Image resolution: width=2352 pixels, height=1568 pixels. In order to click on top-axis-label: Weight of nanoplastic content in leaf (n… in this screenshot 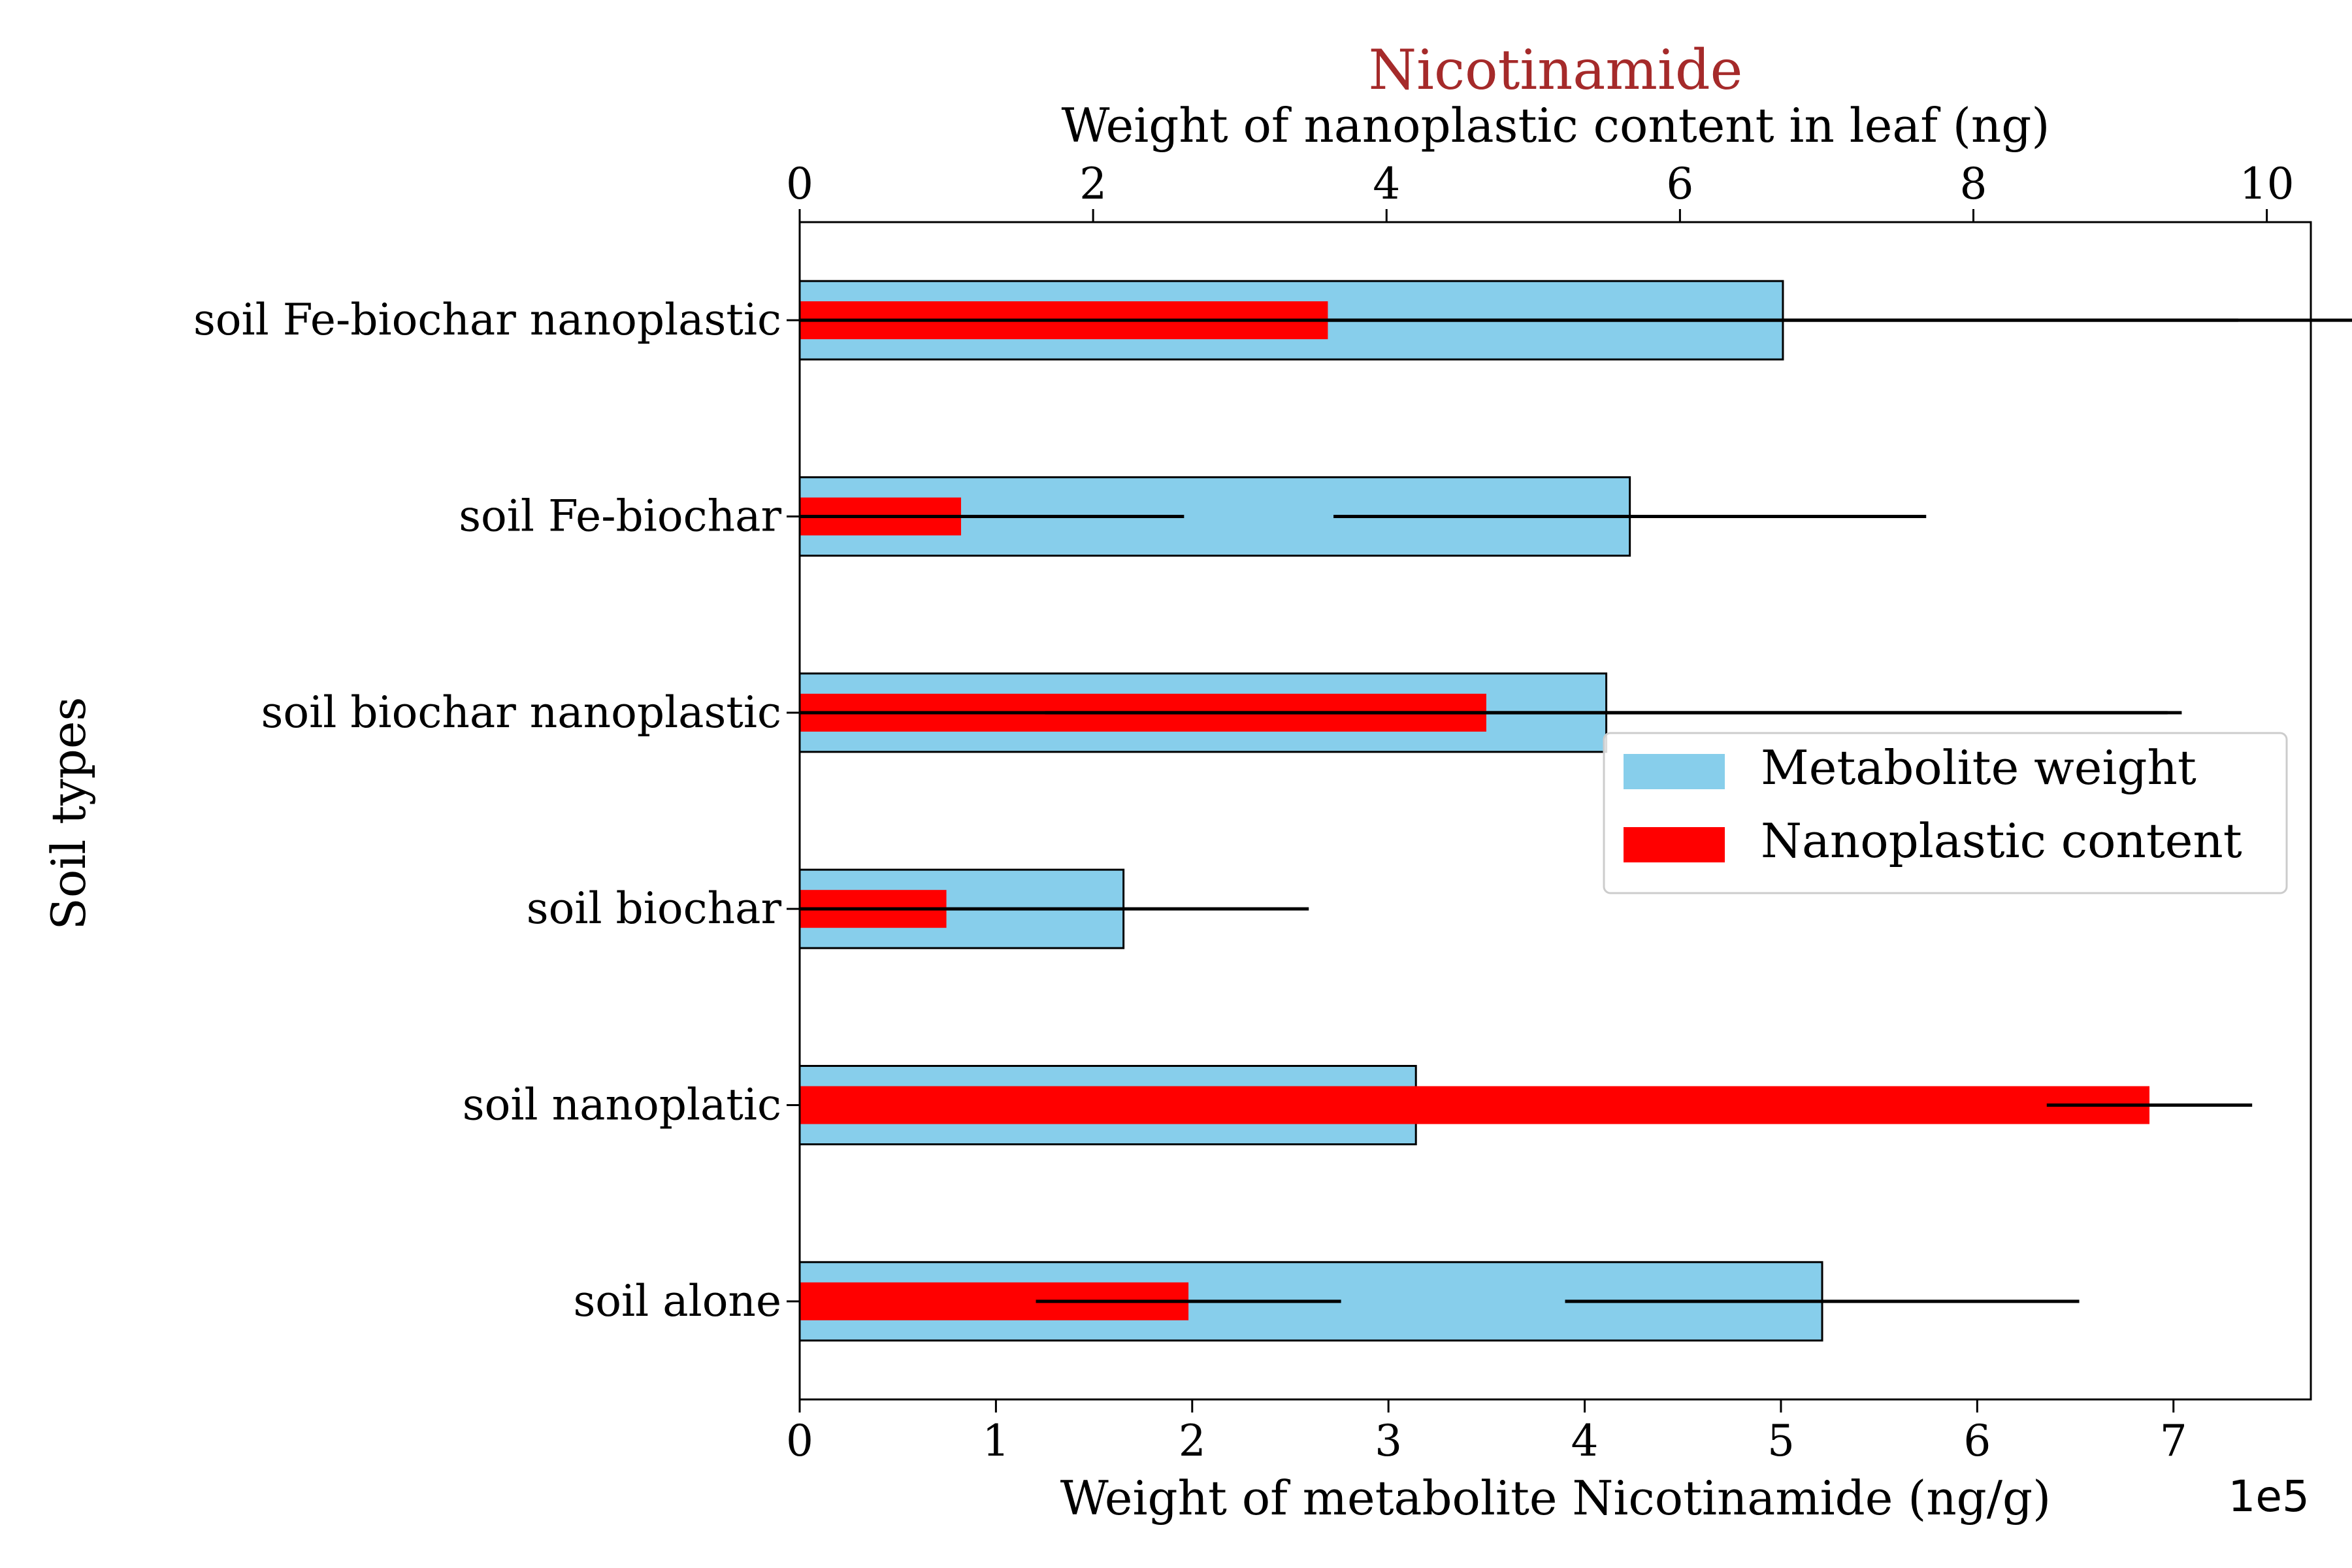, I will do `click(1556, 125)`.